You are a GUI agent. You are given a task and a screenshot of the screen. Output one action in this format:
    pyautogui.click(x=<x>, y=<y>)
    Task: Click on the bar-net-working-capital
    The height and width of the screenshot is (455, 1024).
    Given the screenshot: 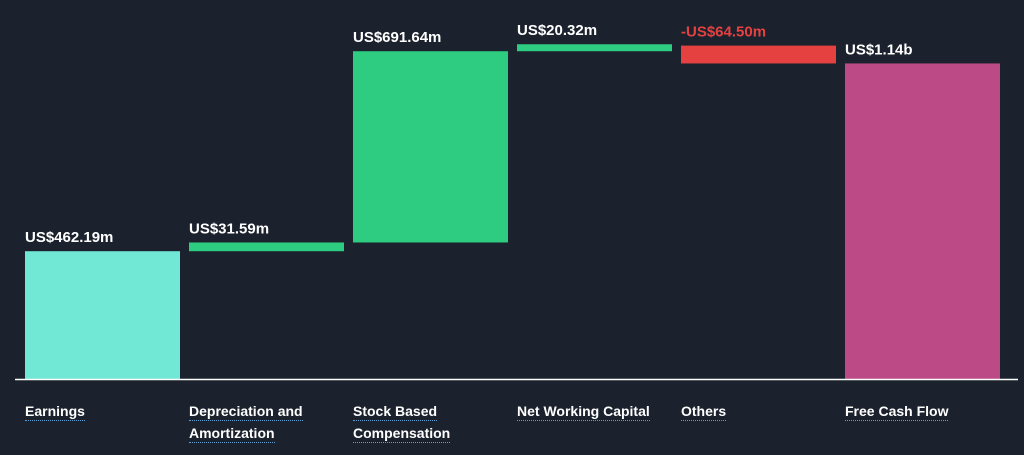 What is the action you would take?
    pyautogui.click(x=594, y=48)
    